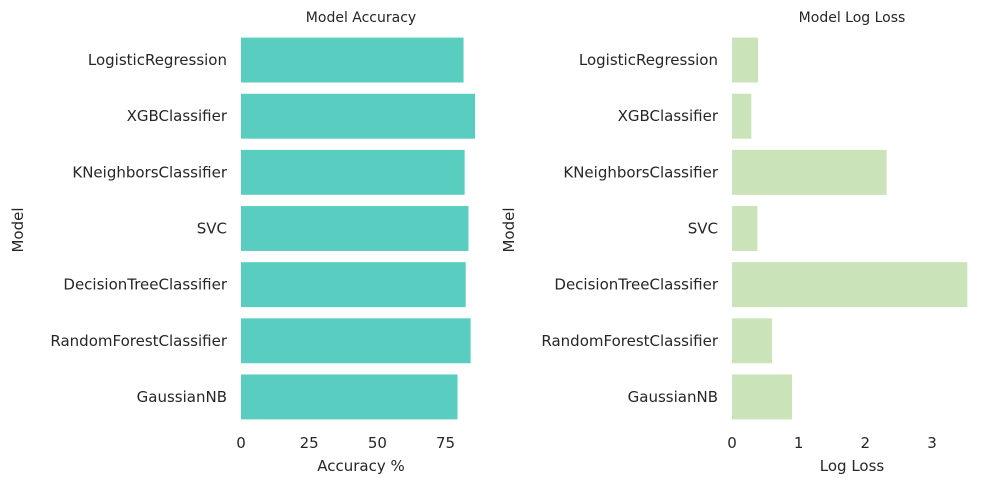 The width and height of the screenshot is (984, 484). What do you see at coordinates (138, 341) in the screenshot?
I see `accuracy-category-label: RandomForestClassifier` at bounding box center [138, 341].